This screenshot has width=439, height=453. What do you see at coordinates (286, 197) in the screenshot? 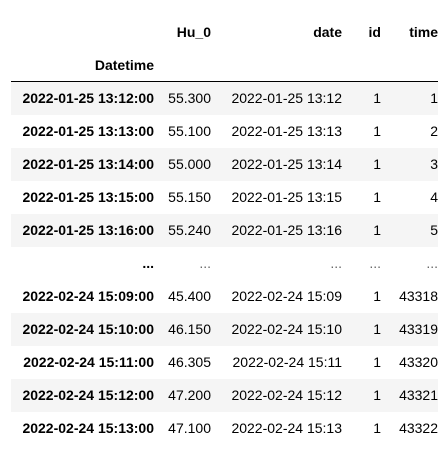
I see `date-cell: 2022-01-25 13:15` at bounding box center [286, 197].